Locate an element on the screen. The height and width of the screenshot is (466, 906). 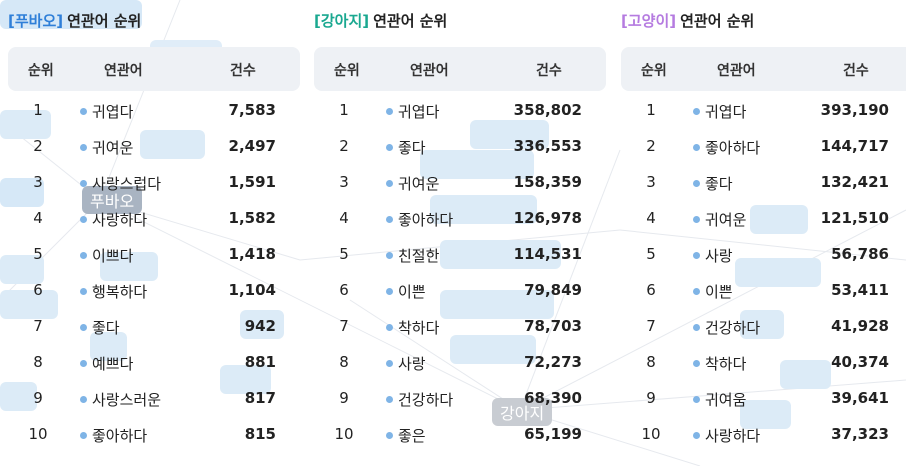
count-cell: 78,703 is located at coordinates (553, 326).